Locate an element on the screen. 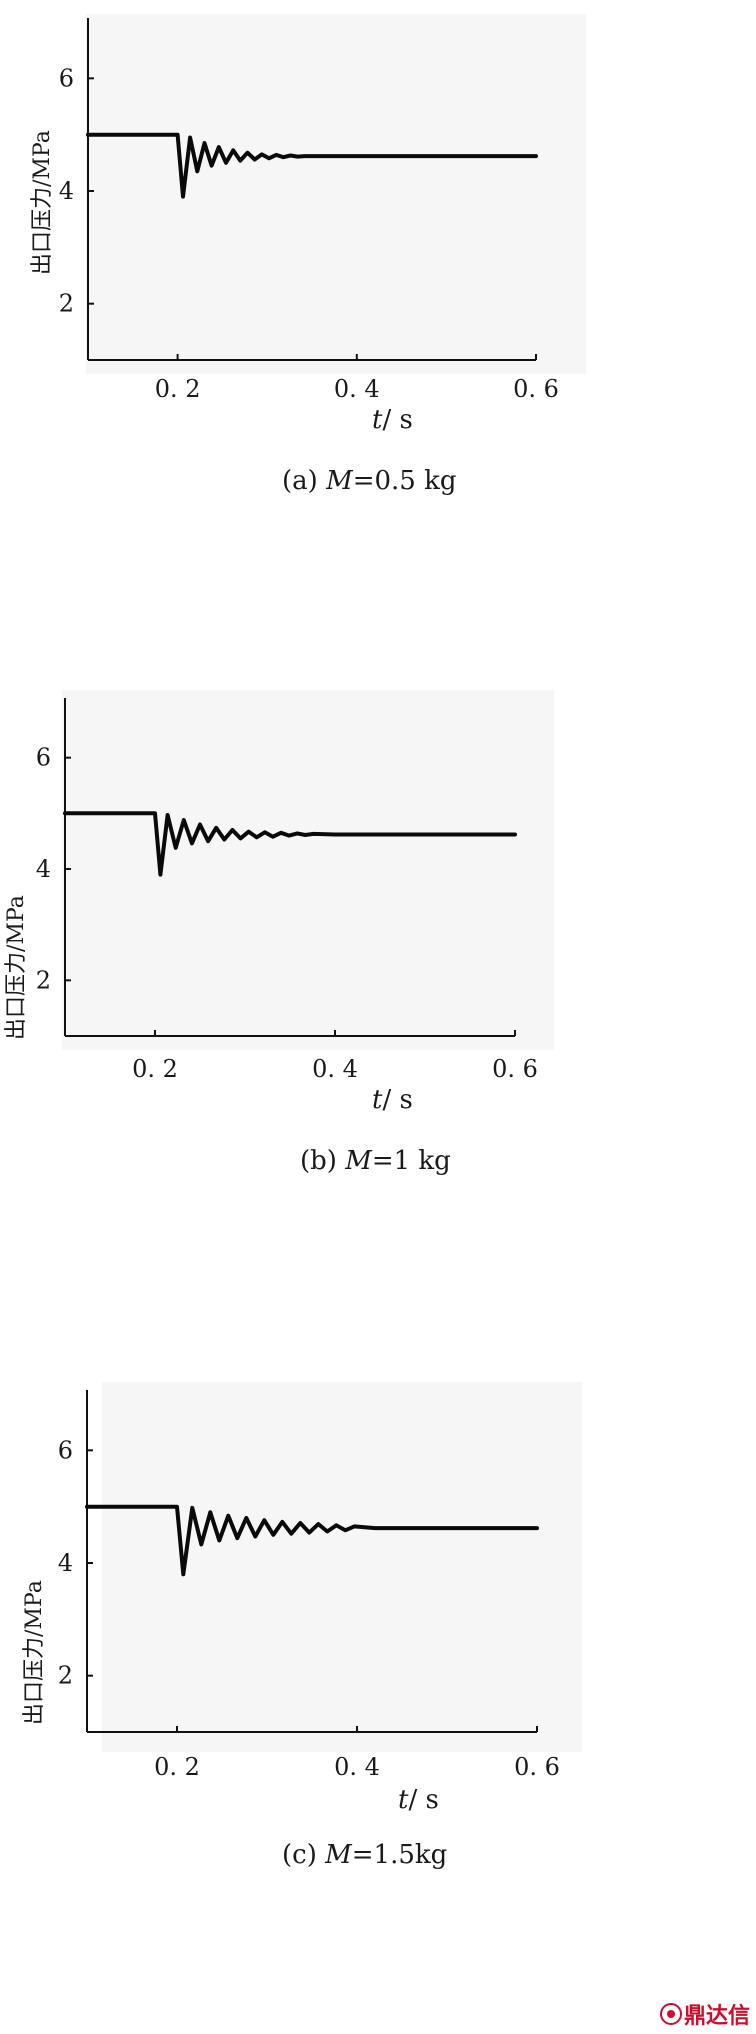  watermark: 鼎达信 is located at coordinates (704, 2014).